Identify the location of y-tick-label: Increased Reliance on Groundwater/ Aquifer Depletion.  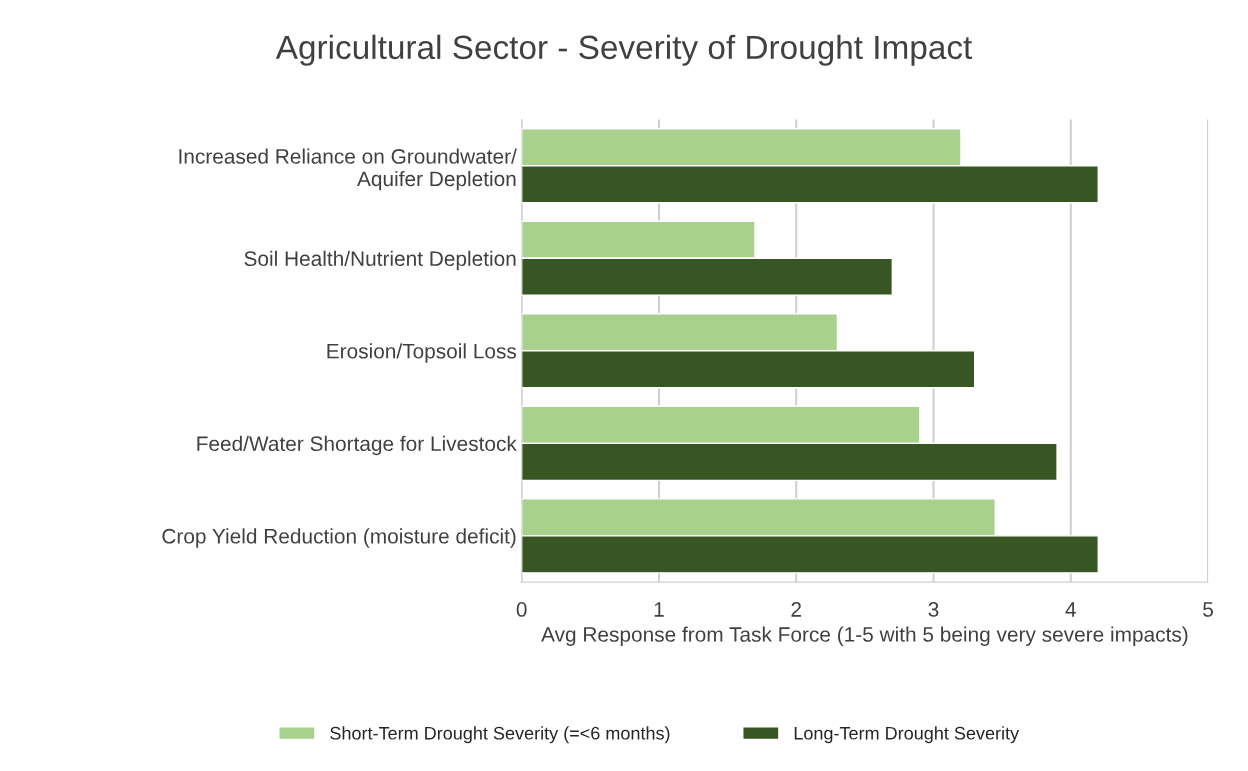
(348, 169).